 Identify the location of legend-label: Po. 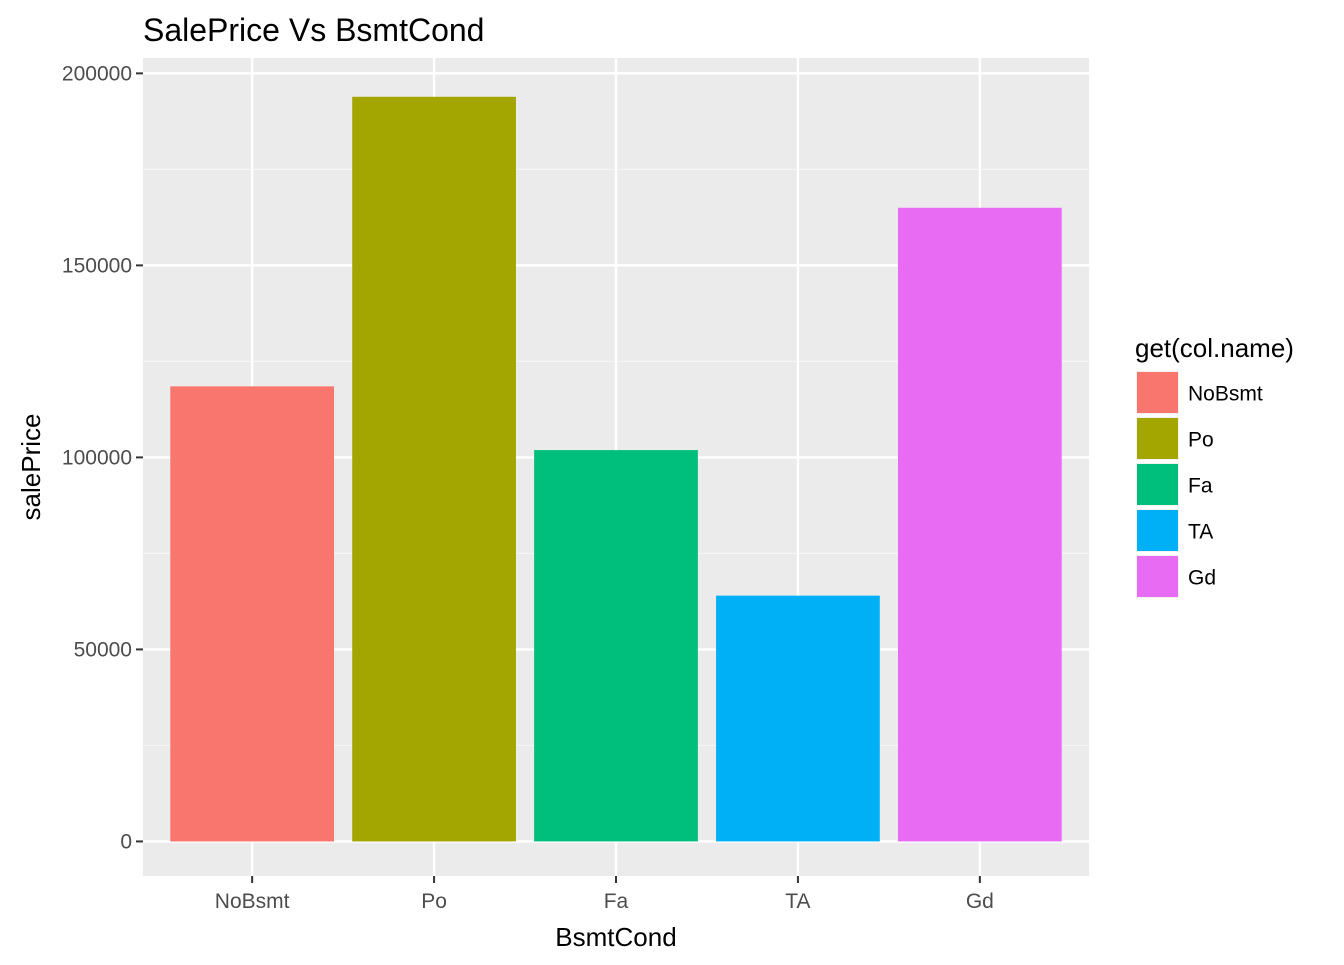
(1201, 440).